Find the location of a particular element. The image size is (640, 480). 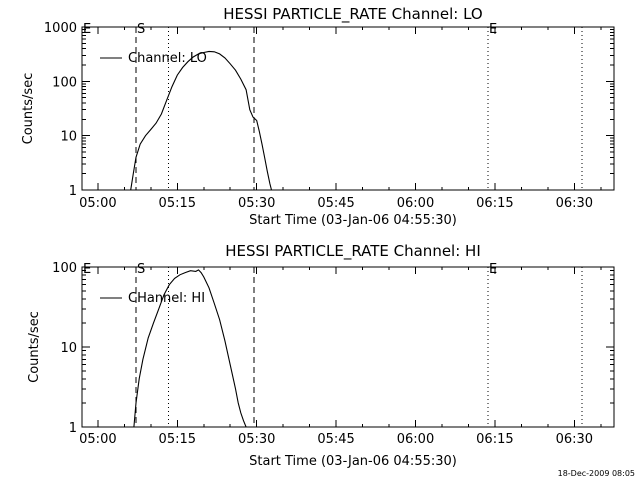

legend-label: Channel: LO is located at coordinates (167, 58).